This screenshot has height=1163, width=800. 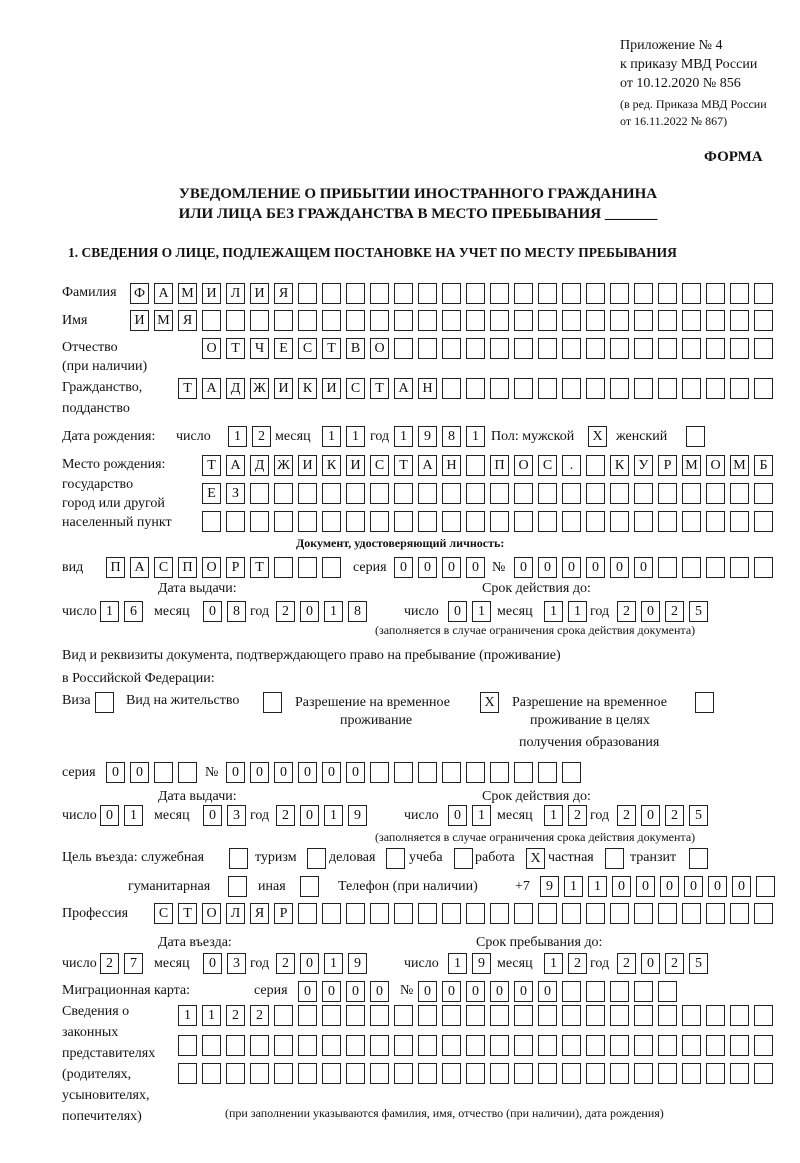 What do you see at coordinates (235, 388) in the screenshot?
I see `char-box: Д` at bounding box center [235, 388].